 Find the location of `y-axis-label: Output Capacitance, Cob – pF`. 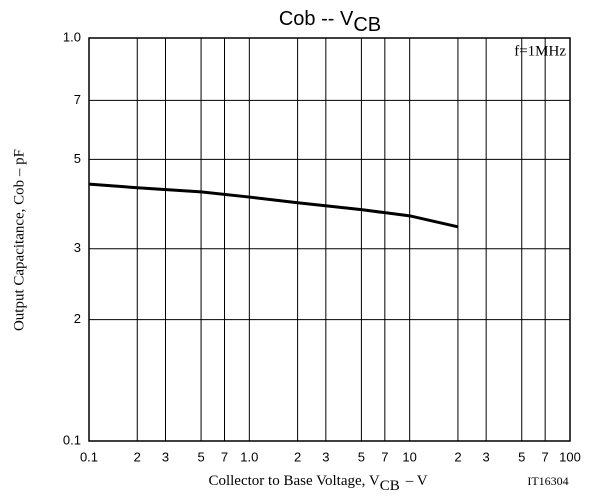

y-axis-label: Output Capacitance, Cob – pF is located at coordinates (19, 240).